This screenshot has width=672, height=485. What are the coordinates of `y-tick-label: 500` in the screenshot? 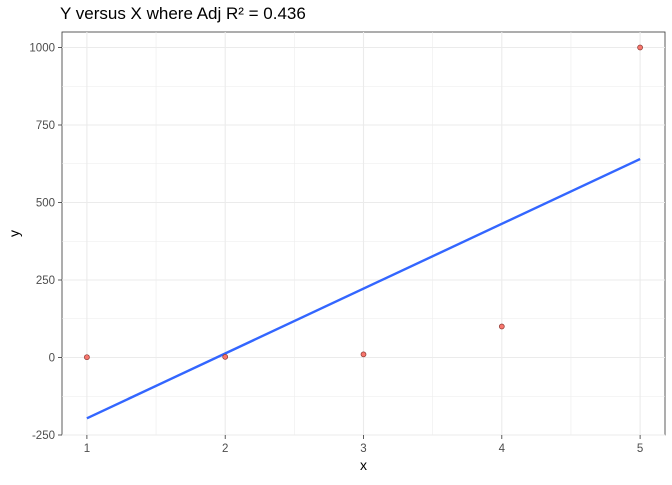 It's located at (45, 204).